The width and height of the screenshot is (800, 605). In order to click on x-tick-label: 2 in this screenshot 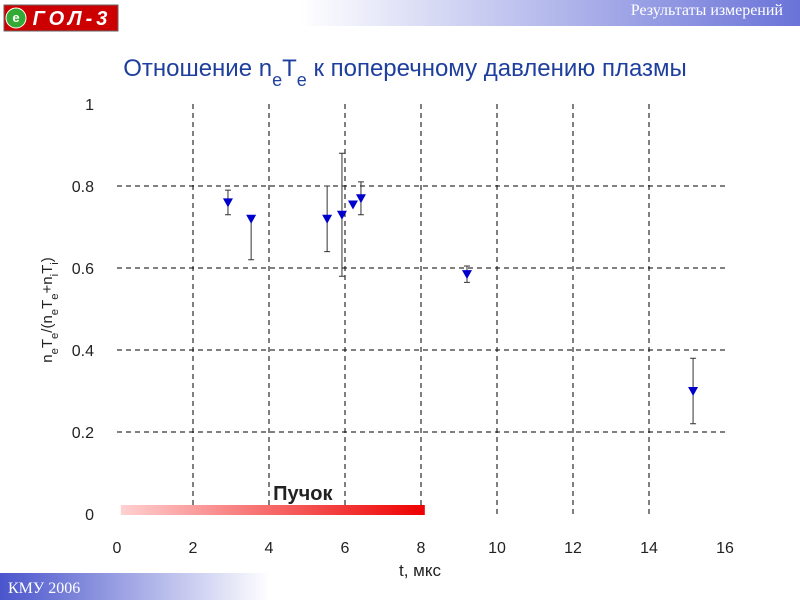, I will do `click(193, 548)`.